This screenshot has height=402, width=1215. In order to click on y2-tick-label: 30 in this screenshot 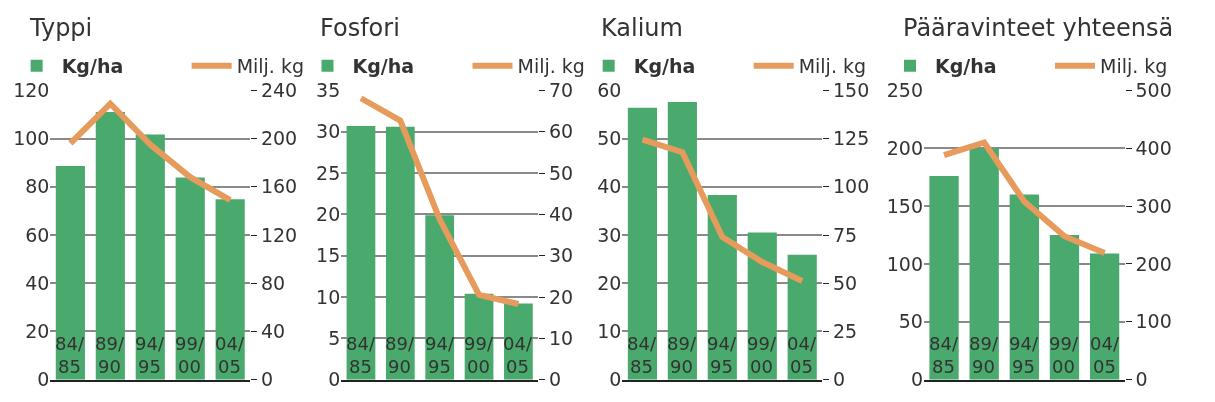, I will do `click(561, 255)`.